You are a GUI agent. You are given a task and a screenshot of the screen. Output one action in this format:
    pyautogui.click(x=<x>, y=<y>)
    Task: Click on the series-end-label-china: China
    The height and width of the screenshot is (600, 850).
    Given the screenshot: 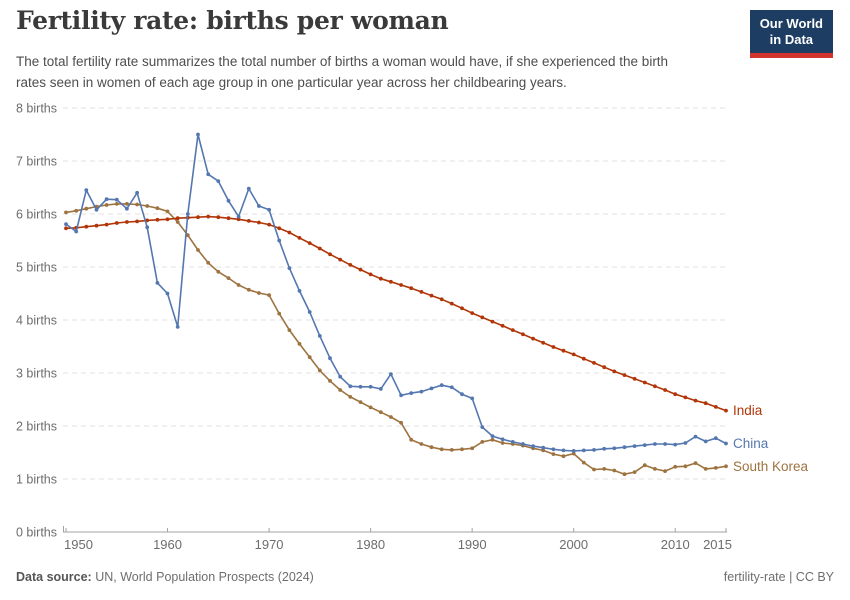 What is the action you would take?
    pyautogui.click(x=751, y=443)
    